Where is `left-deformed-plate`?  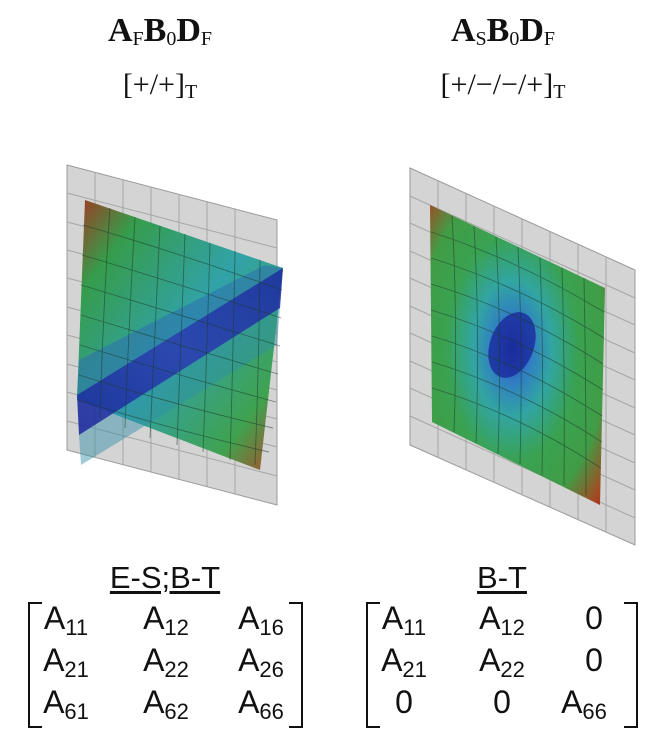
left-deformed-plate is located at coordinates (174, 335).